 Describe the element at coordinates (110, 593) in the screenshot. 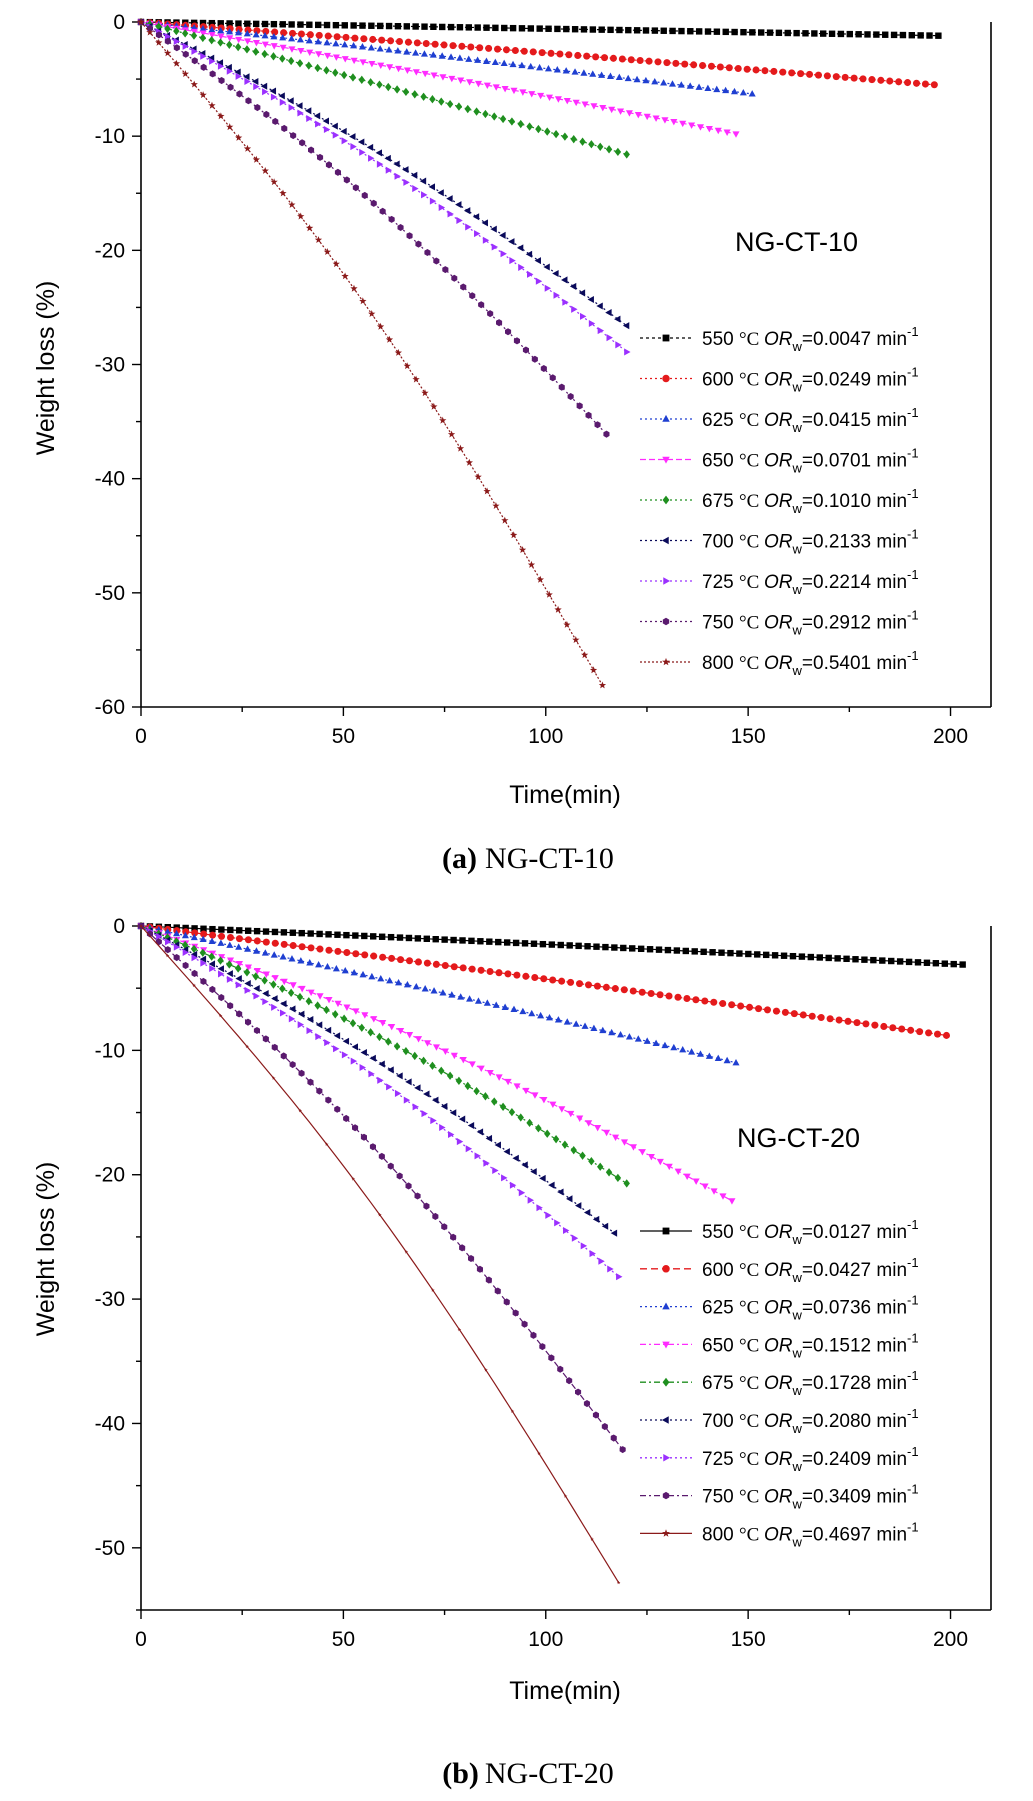

I see `y-tick-label: -50` at that location.